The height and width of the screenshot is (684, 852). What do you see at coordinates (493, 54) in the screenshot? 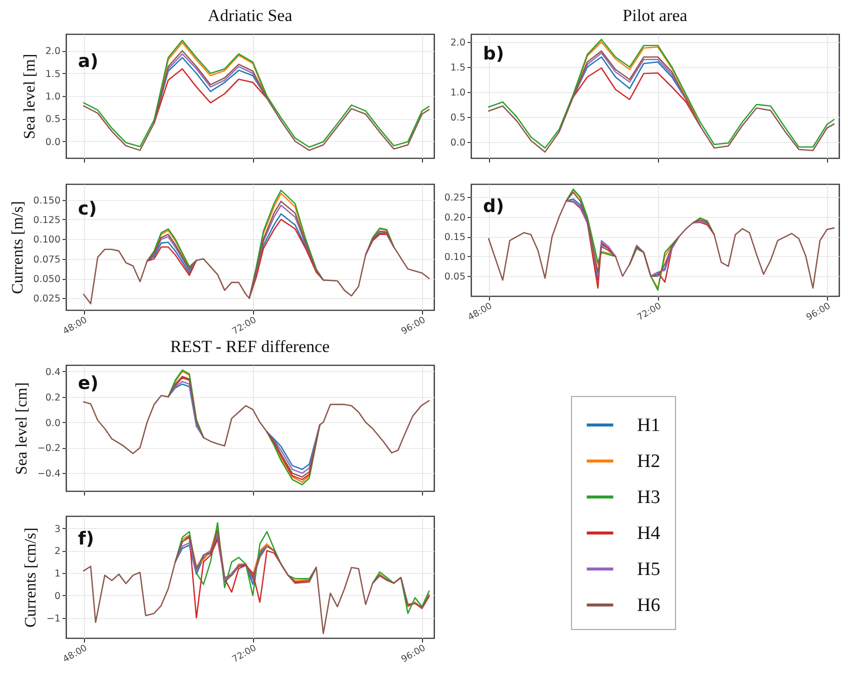
I see `annotation: b)` at bounding box center [493, 54].